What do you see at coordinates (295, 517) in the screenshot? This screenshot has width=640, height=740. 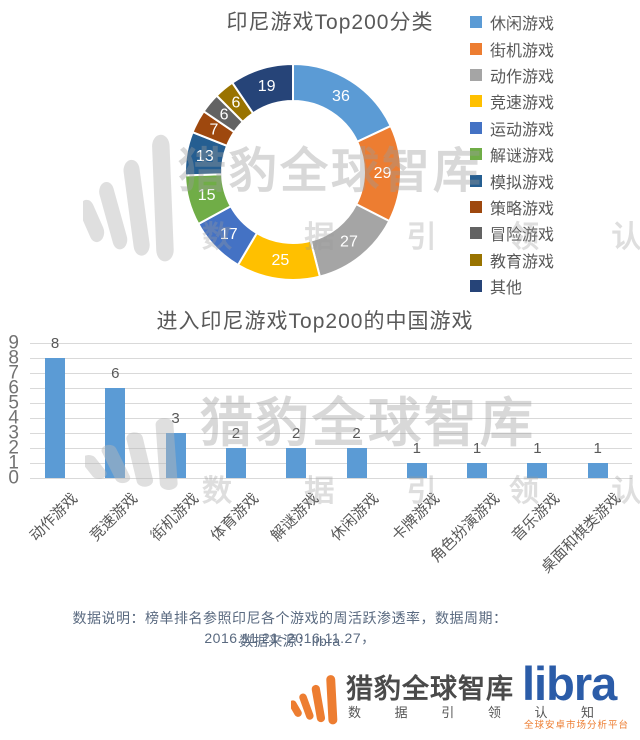 I see `x-axis-label: 解谜游戏` at bounding box center [295, 517].